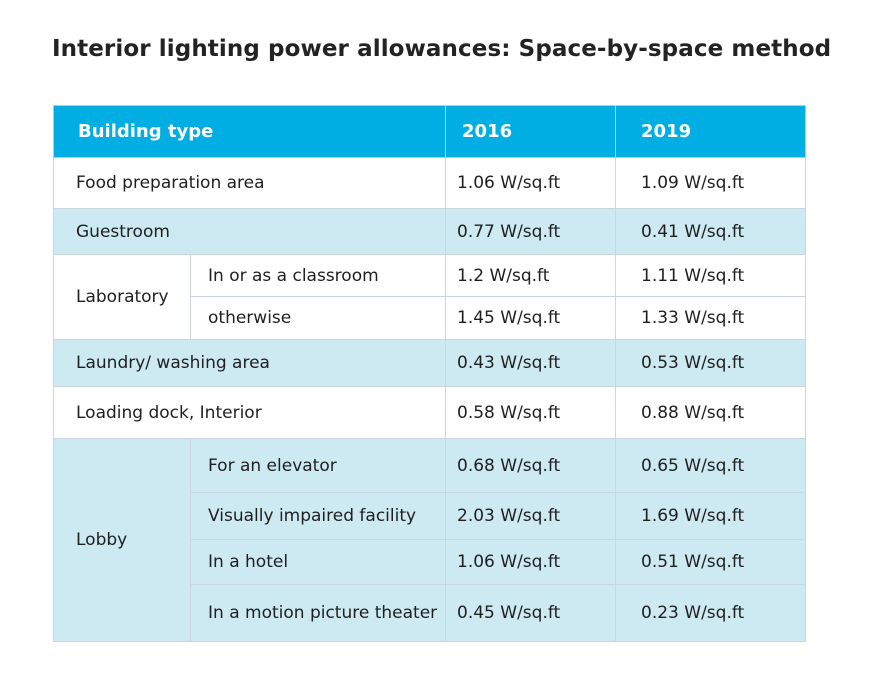 The width and height of the screenshot is (885, 692). I want to click on sub-row-name: For an elevator, so click(318, 465).